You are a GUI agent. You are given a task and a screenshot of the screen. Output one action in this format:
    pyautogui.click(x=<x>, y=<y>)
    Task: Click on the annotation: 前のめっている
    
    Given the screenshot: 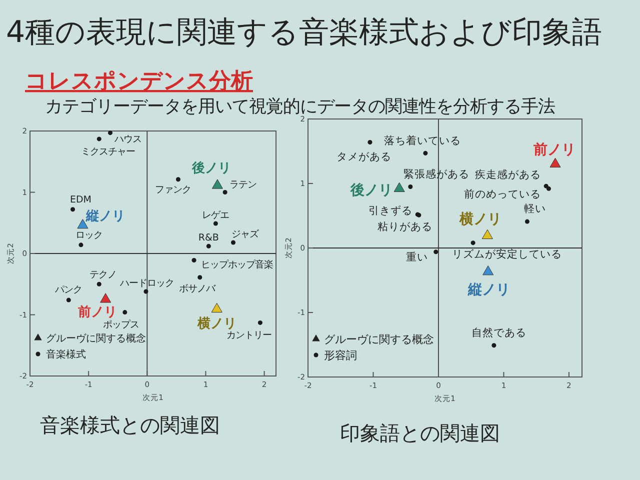 What is the action you would take?
    pyautogui.click(x=503, y=194)
    